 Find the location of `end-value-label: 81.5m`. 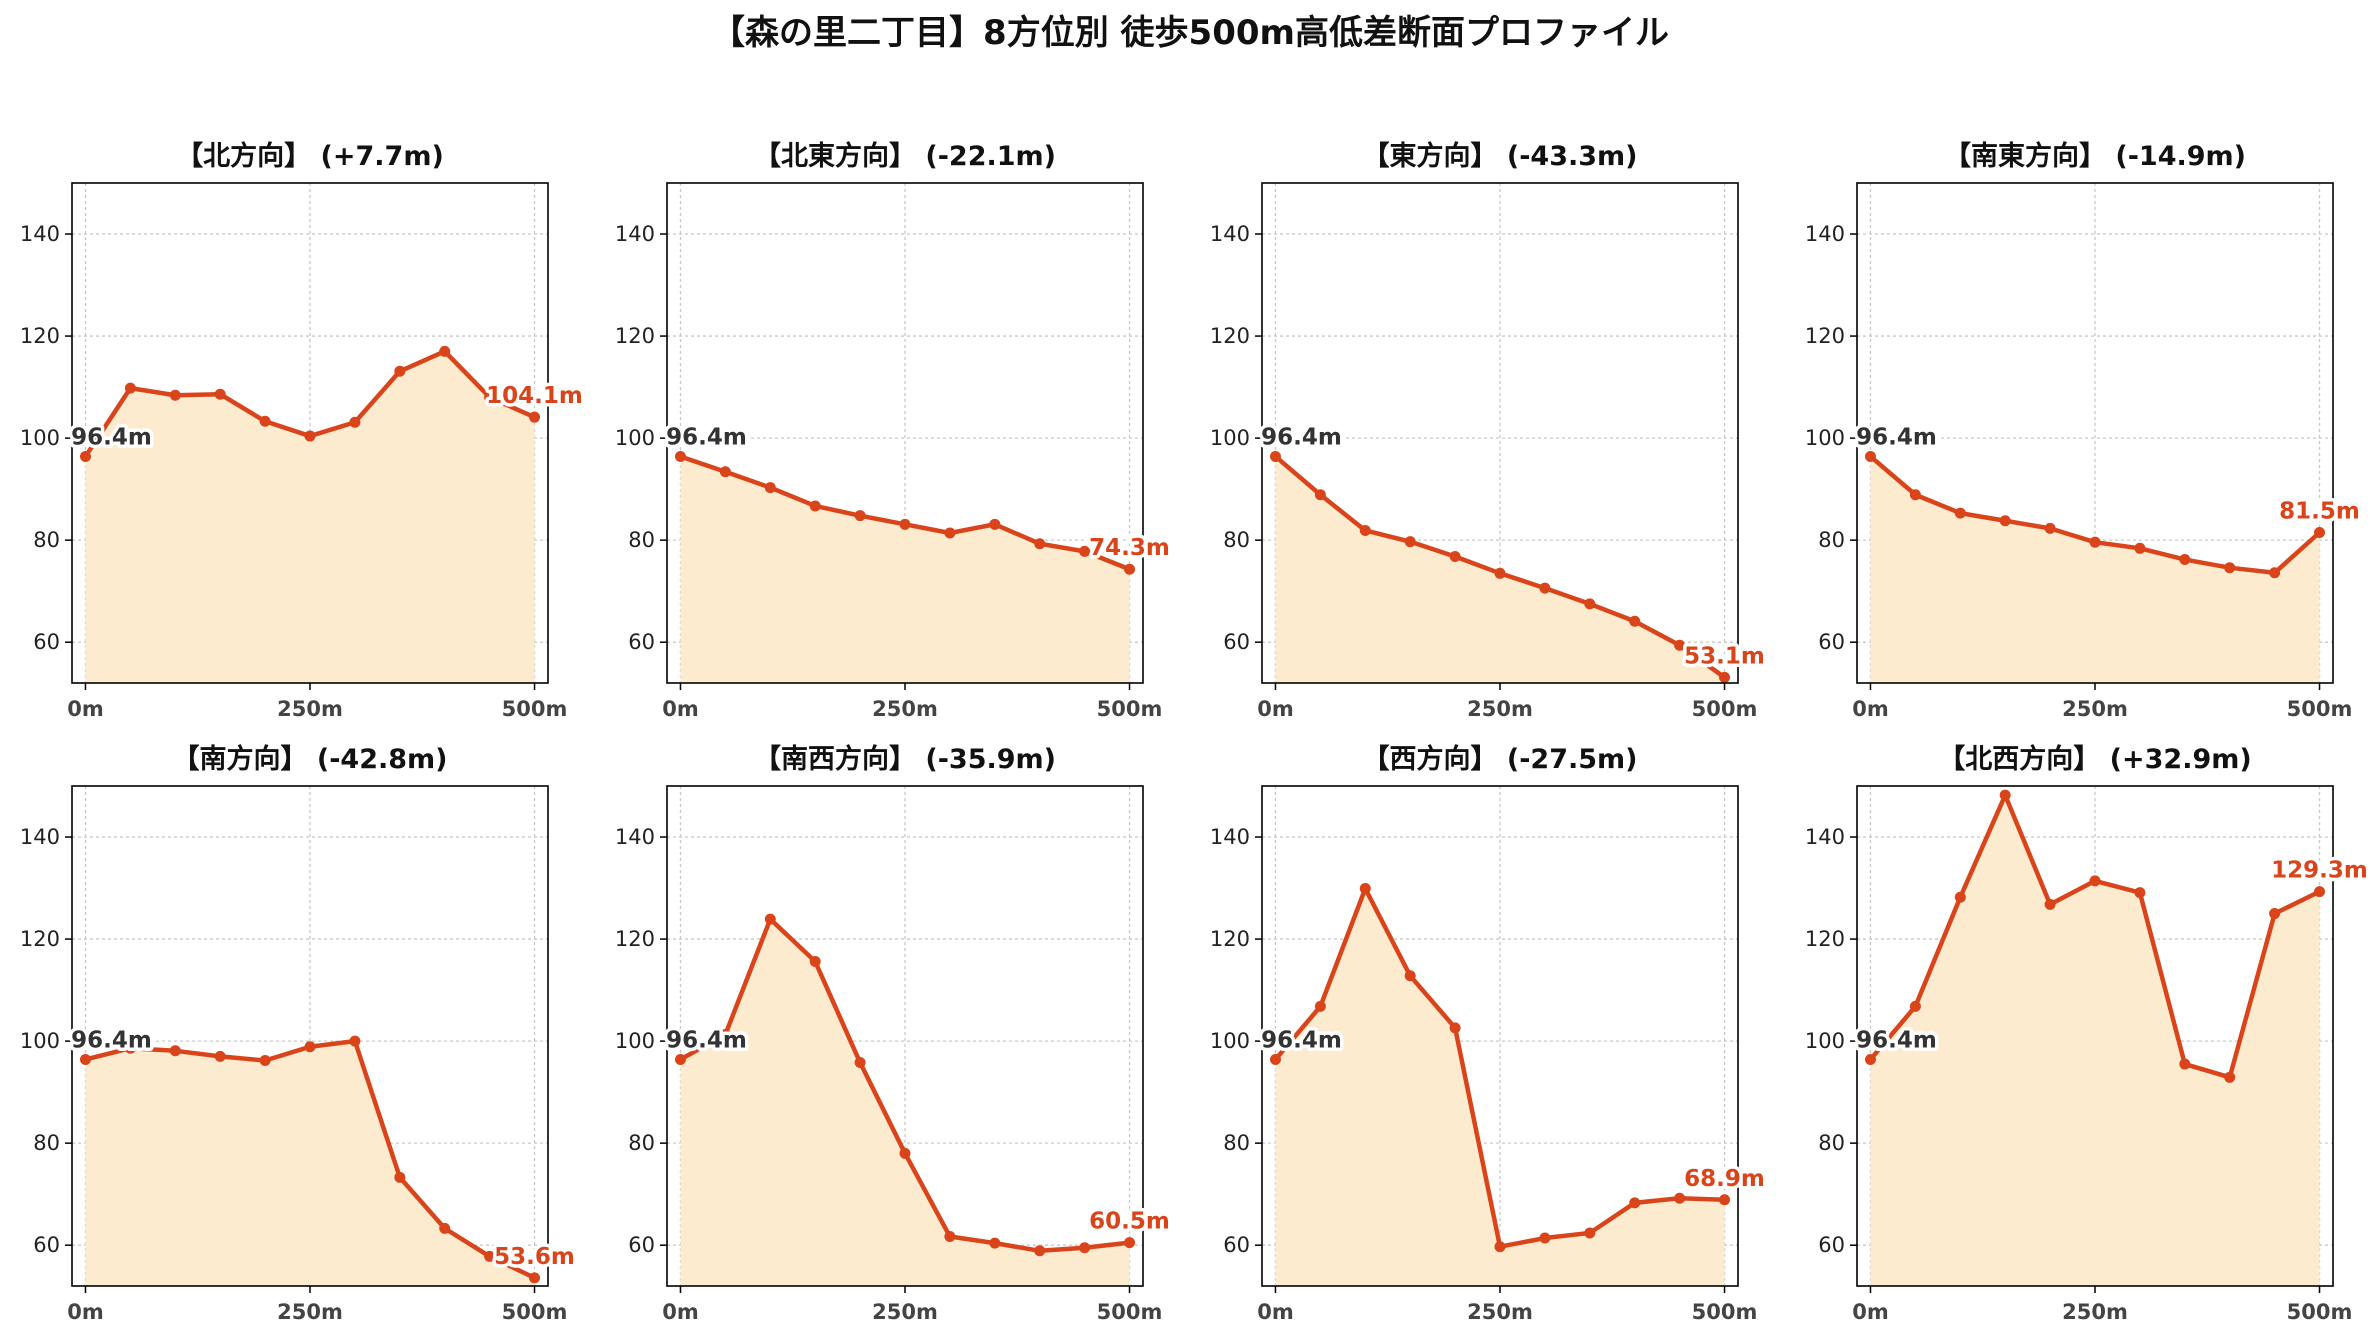

end-value-label: 81.5m is located at coordinates (2319, 511).